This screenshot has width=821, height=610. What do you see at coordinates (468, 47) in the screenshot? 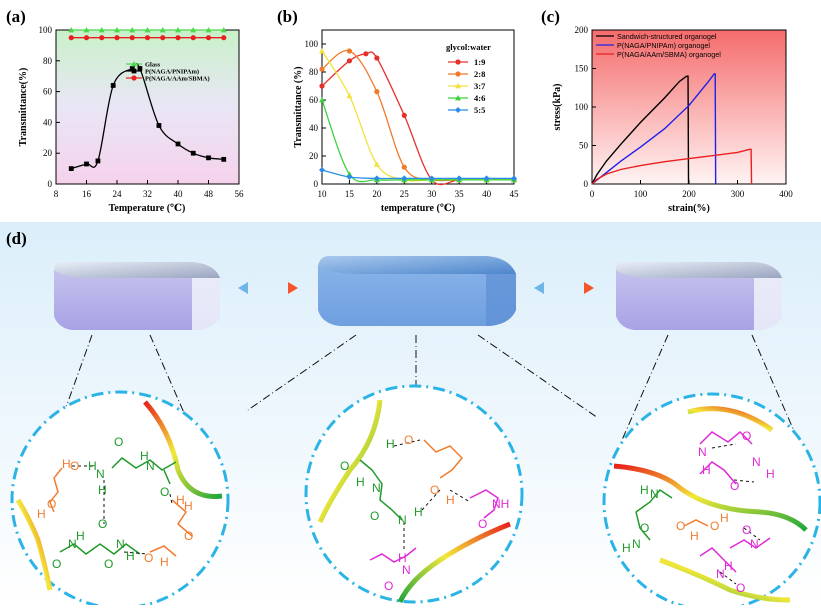
I see `legend-title: glycol:water` at bounding box center [468, 47].